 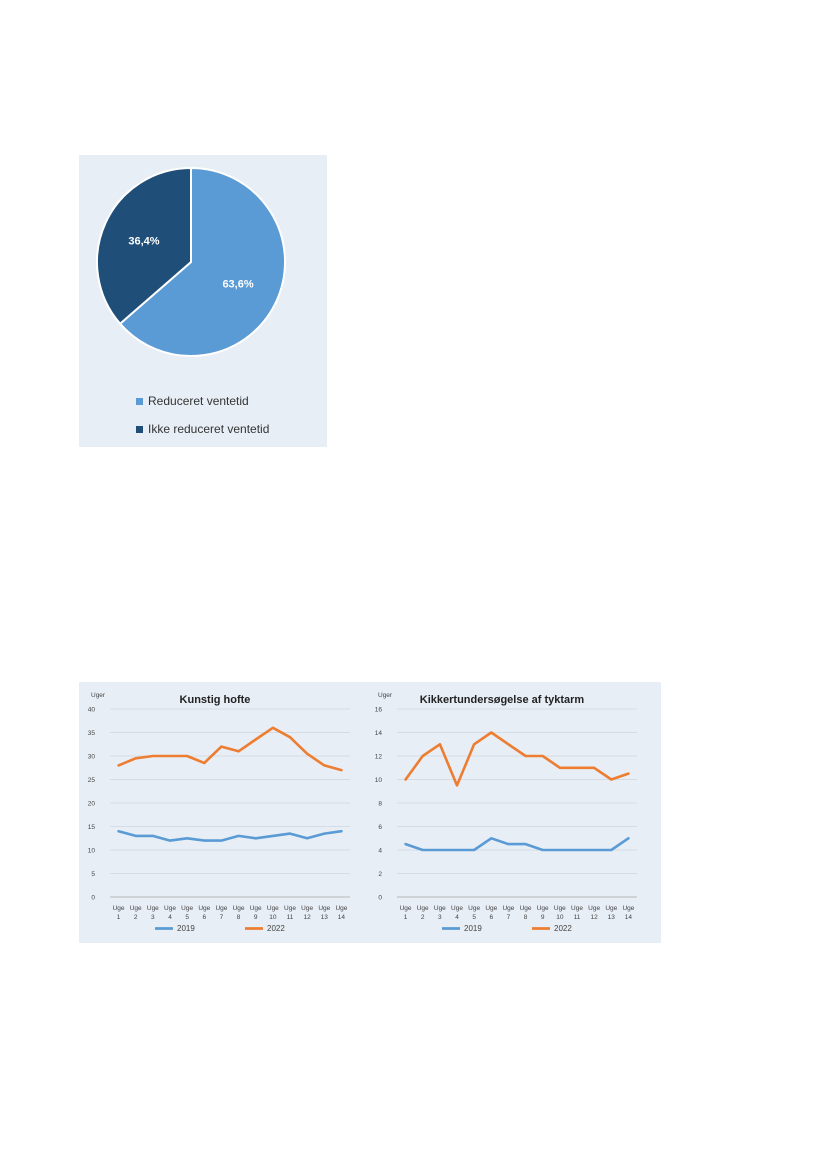 I want to click on tyktarm-x-tick-label: Uge 9, so click(x=543, y=913).